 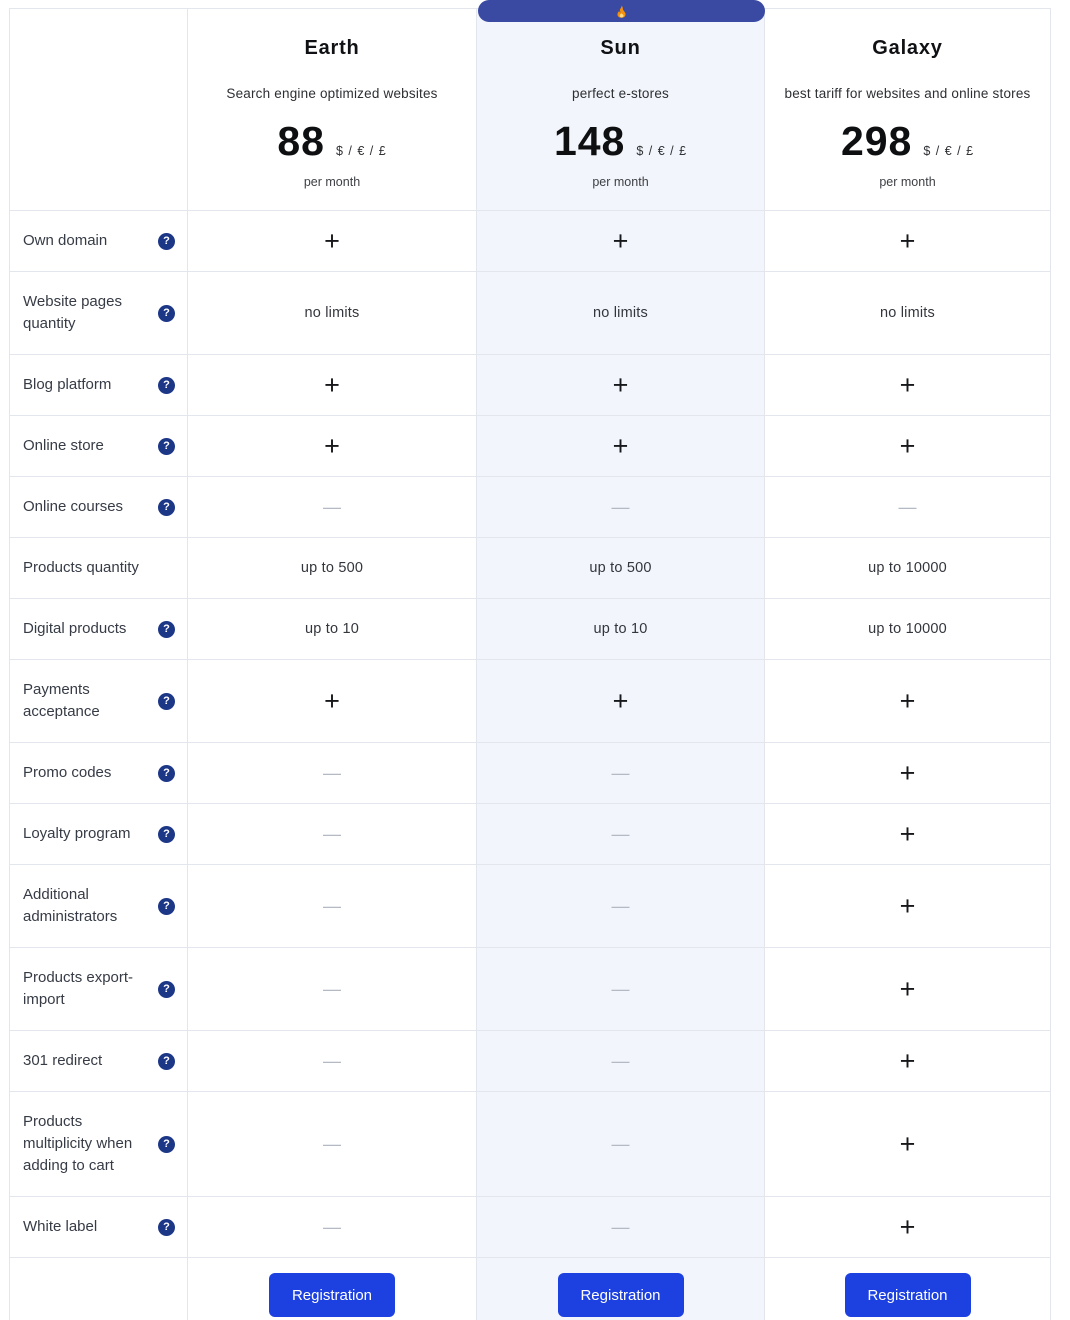 What do you see at coordinates (98, 1289) in the screenshot?
I see `footer-corner-cell` at bounding box center [98, 1289].